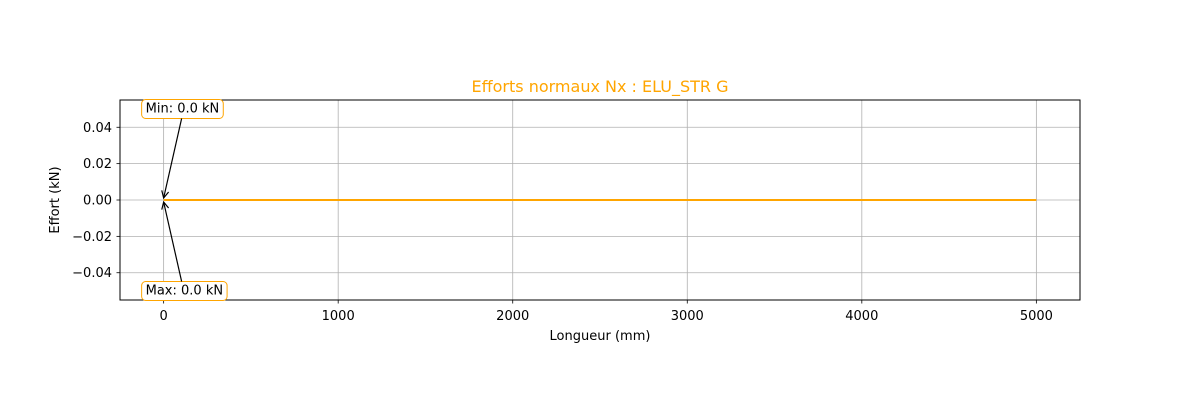 The width and height of the screenshot is (1200, 400). I want to click on x-tick-label: 0, so click(163, 316).